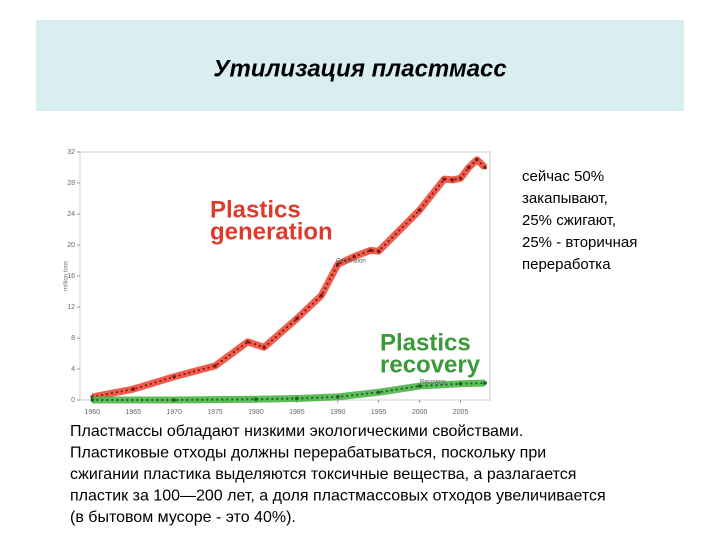 This screenshot has height=540, width=720. What do you see at coordinates (71, 307) in the screenshot?
I see `y-tick-label: 12` at bounding box center [71, 307].